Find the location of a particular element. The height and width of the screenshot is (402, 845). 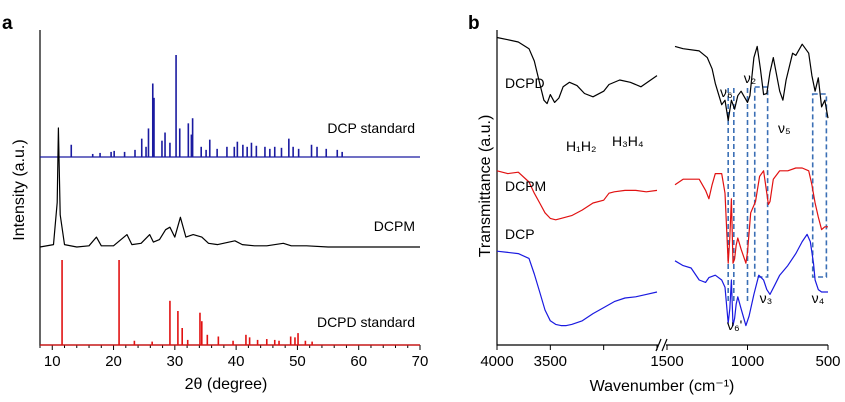

panel-b-x-tick-label: 500 is located at coordinates (827, 361).